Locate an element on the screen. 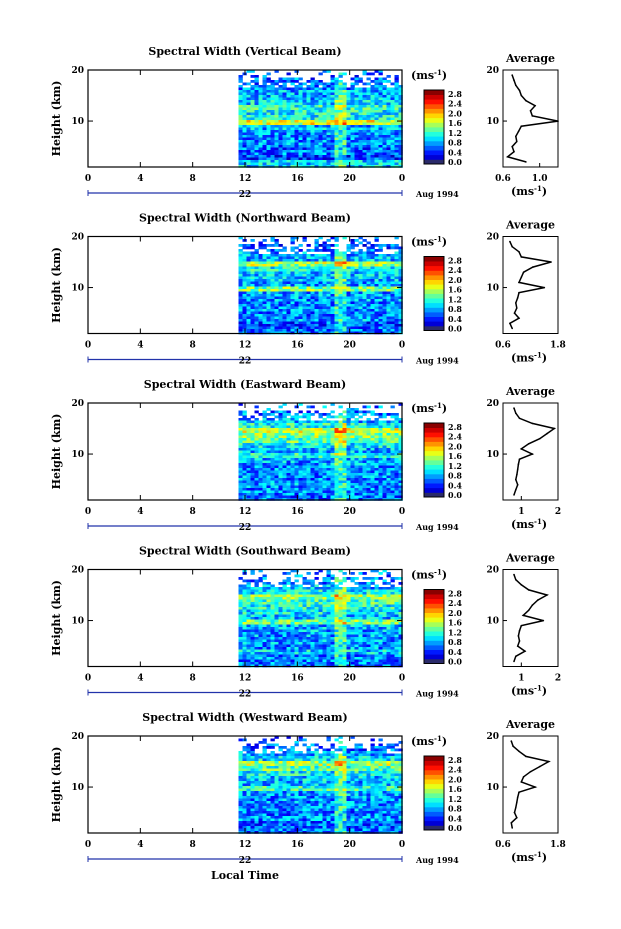  colorbar-segment is located at coordinates (434, 319).